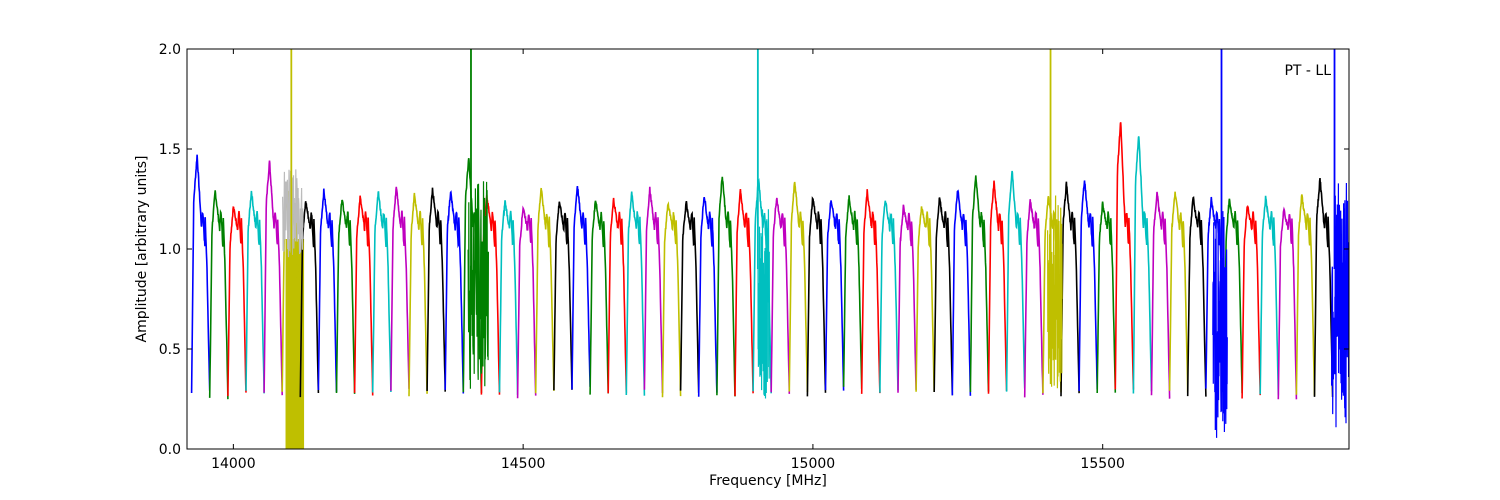 The image size is (1500, 500). What do you see at coordinates (233, 464) in the screenshot?
I see `x-tick-label: 14000` at bounding box center [233, 464].